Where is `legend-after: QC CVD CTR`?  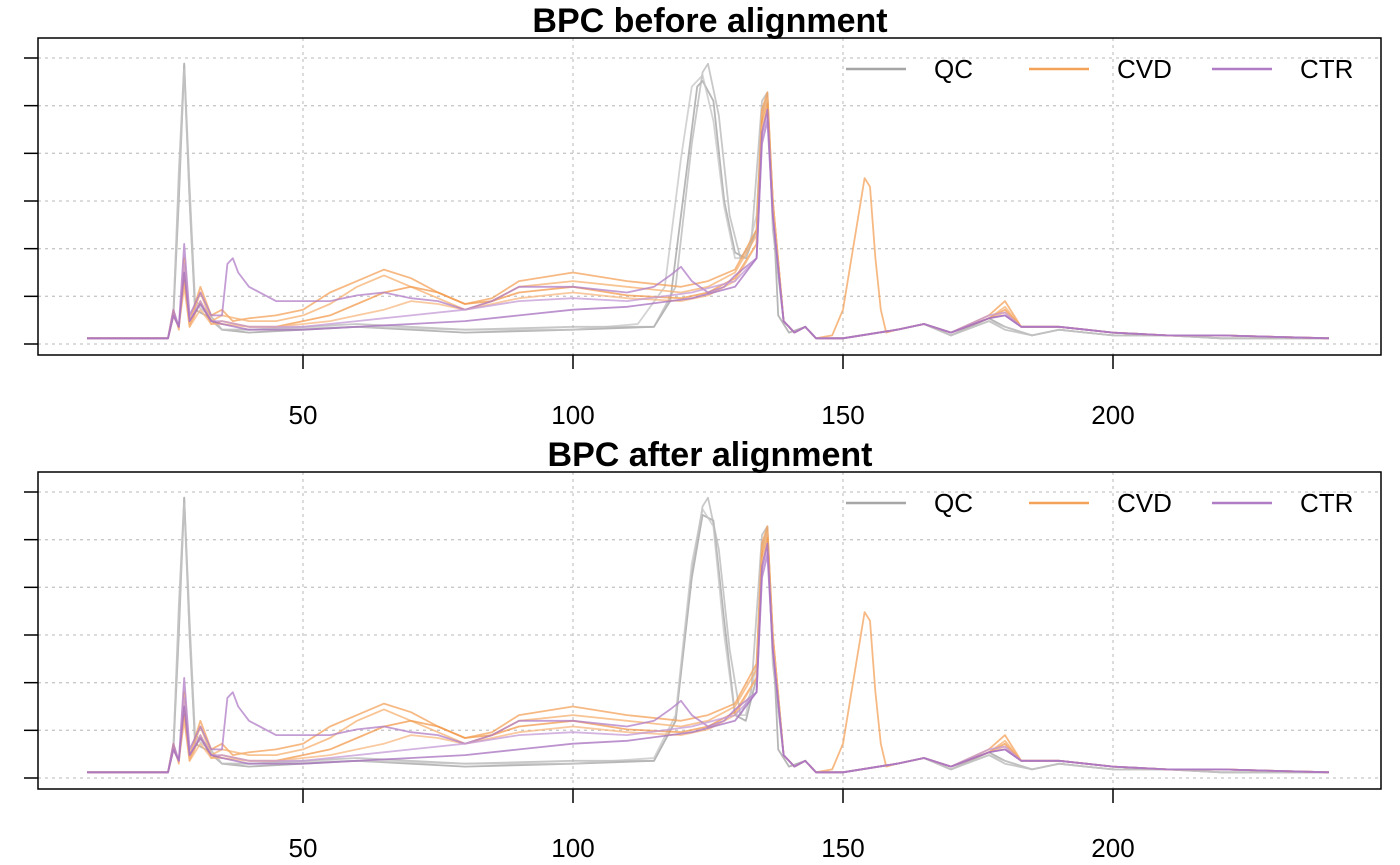 legend-after: QC CVD CTR is located at coordinates (1099, 503).